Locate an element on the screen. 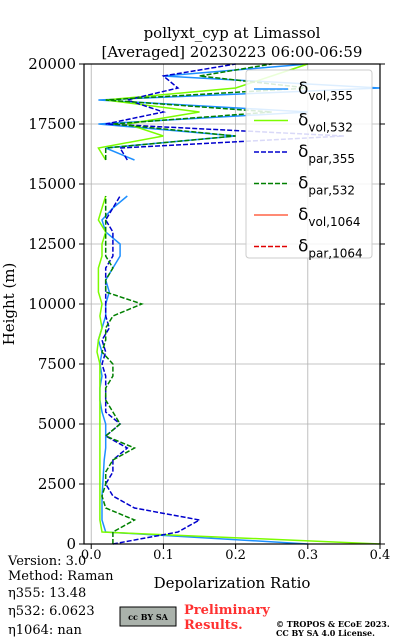 Image resolution: width=400 pixels, height=640 pixels. y-tick-label: 5000 is located at coordinates (57, 424).